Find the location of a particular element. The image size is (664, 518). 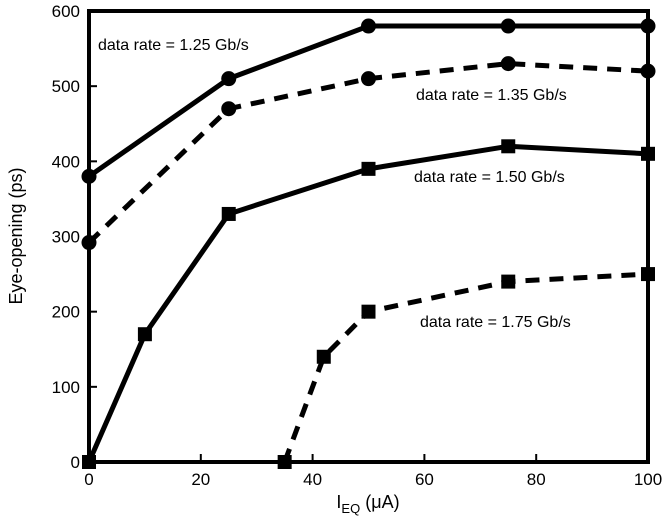

series-label: data rate = 1.50 Gb/s is located at coordinates (489, 177).